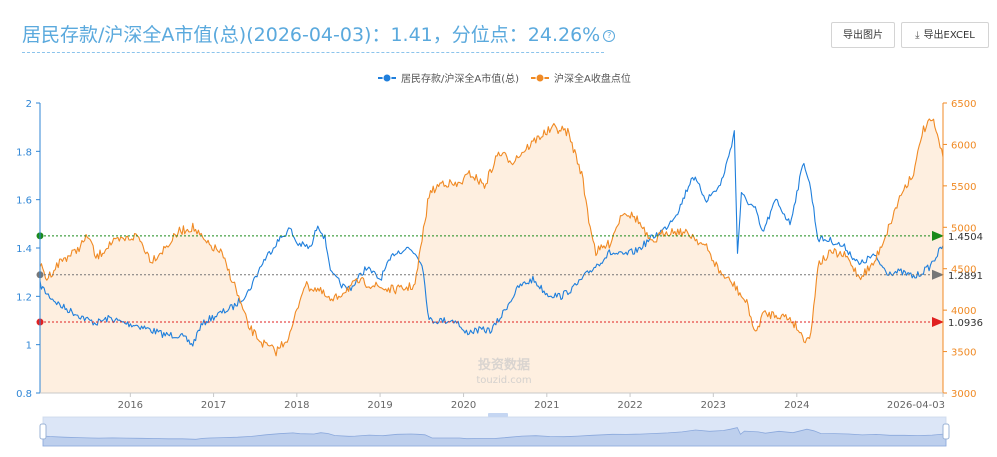  I want to click on reference-label-1: 1.2891, so click(965, 276).